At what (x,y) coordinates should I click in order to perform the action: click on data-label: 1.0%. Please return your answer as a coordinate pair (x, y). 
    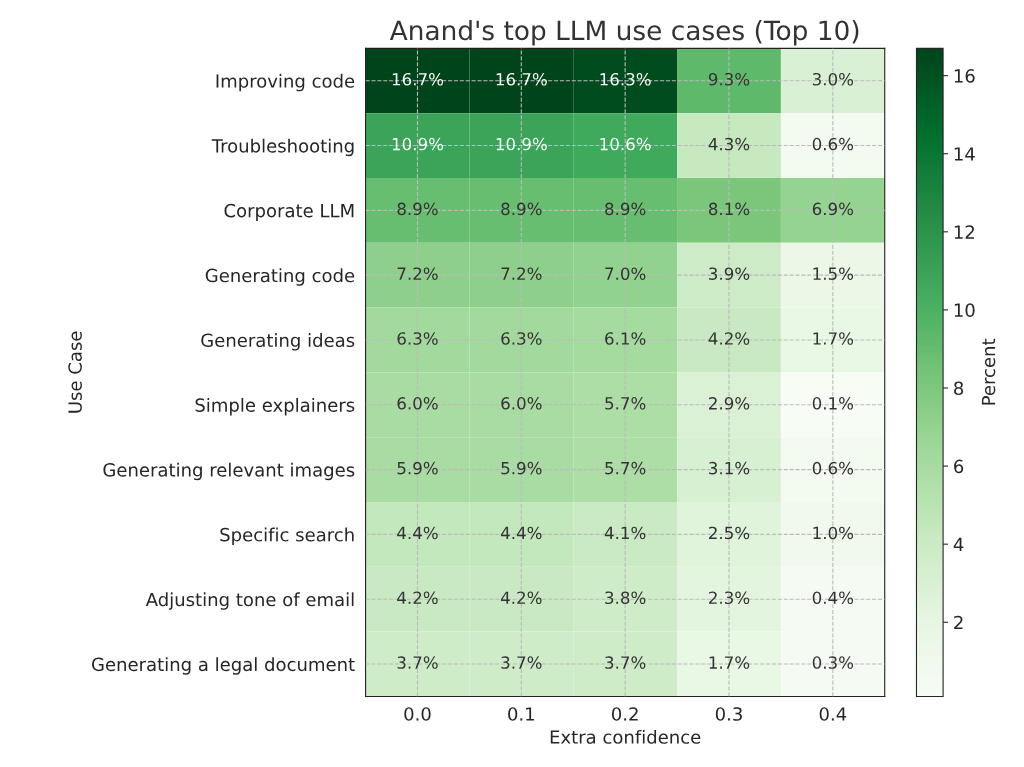
    Looking at the image, I should click on (833, 533).